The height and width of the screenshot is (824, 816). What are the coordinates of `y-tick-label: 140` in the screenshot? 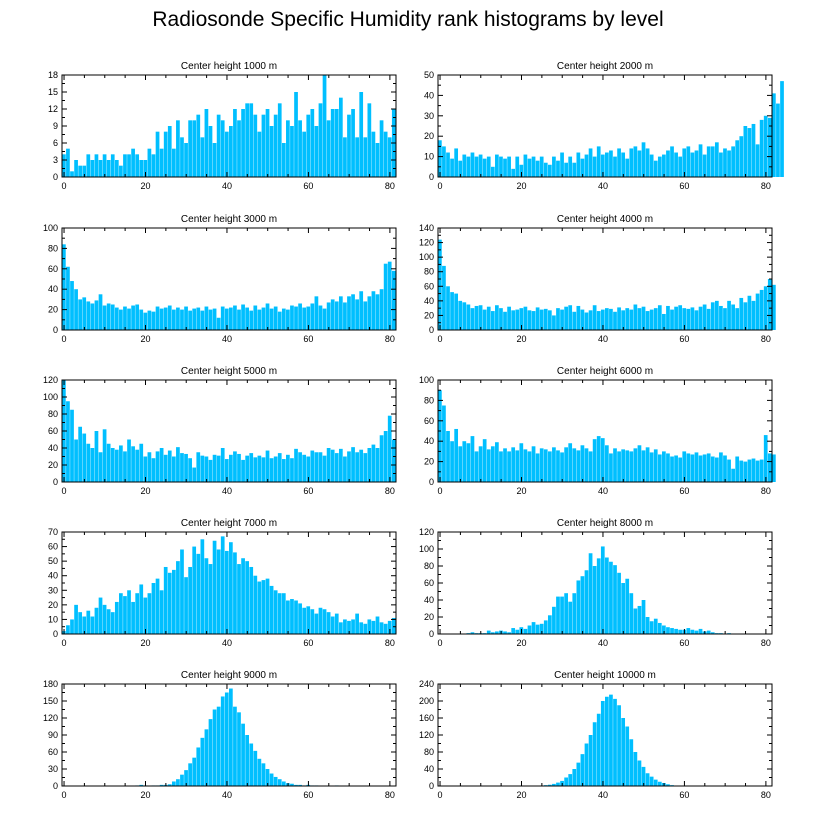 It's located at (426, 228).